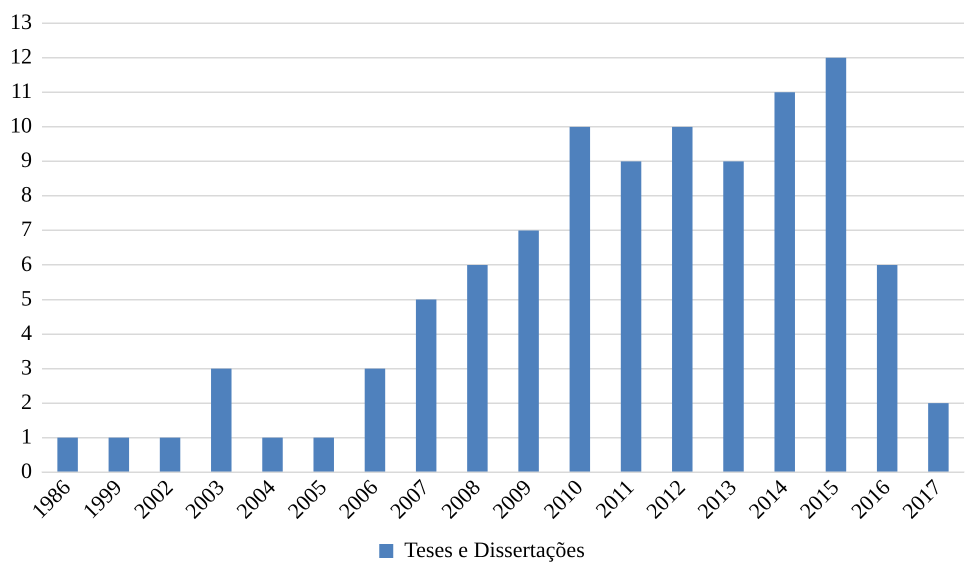 The image size is (966, 572). What do you see at coordinates (26, 194) in the screenshot?
I see `y-tick-label: 8` at bounding box center [26, 194].